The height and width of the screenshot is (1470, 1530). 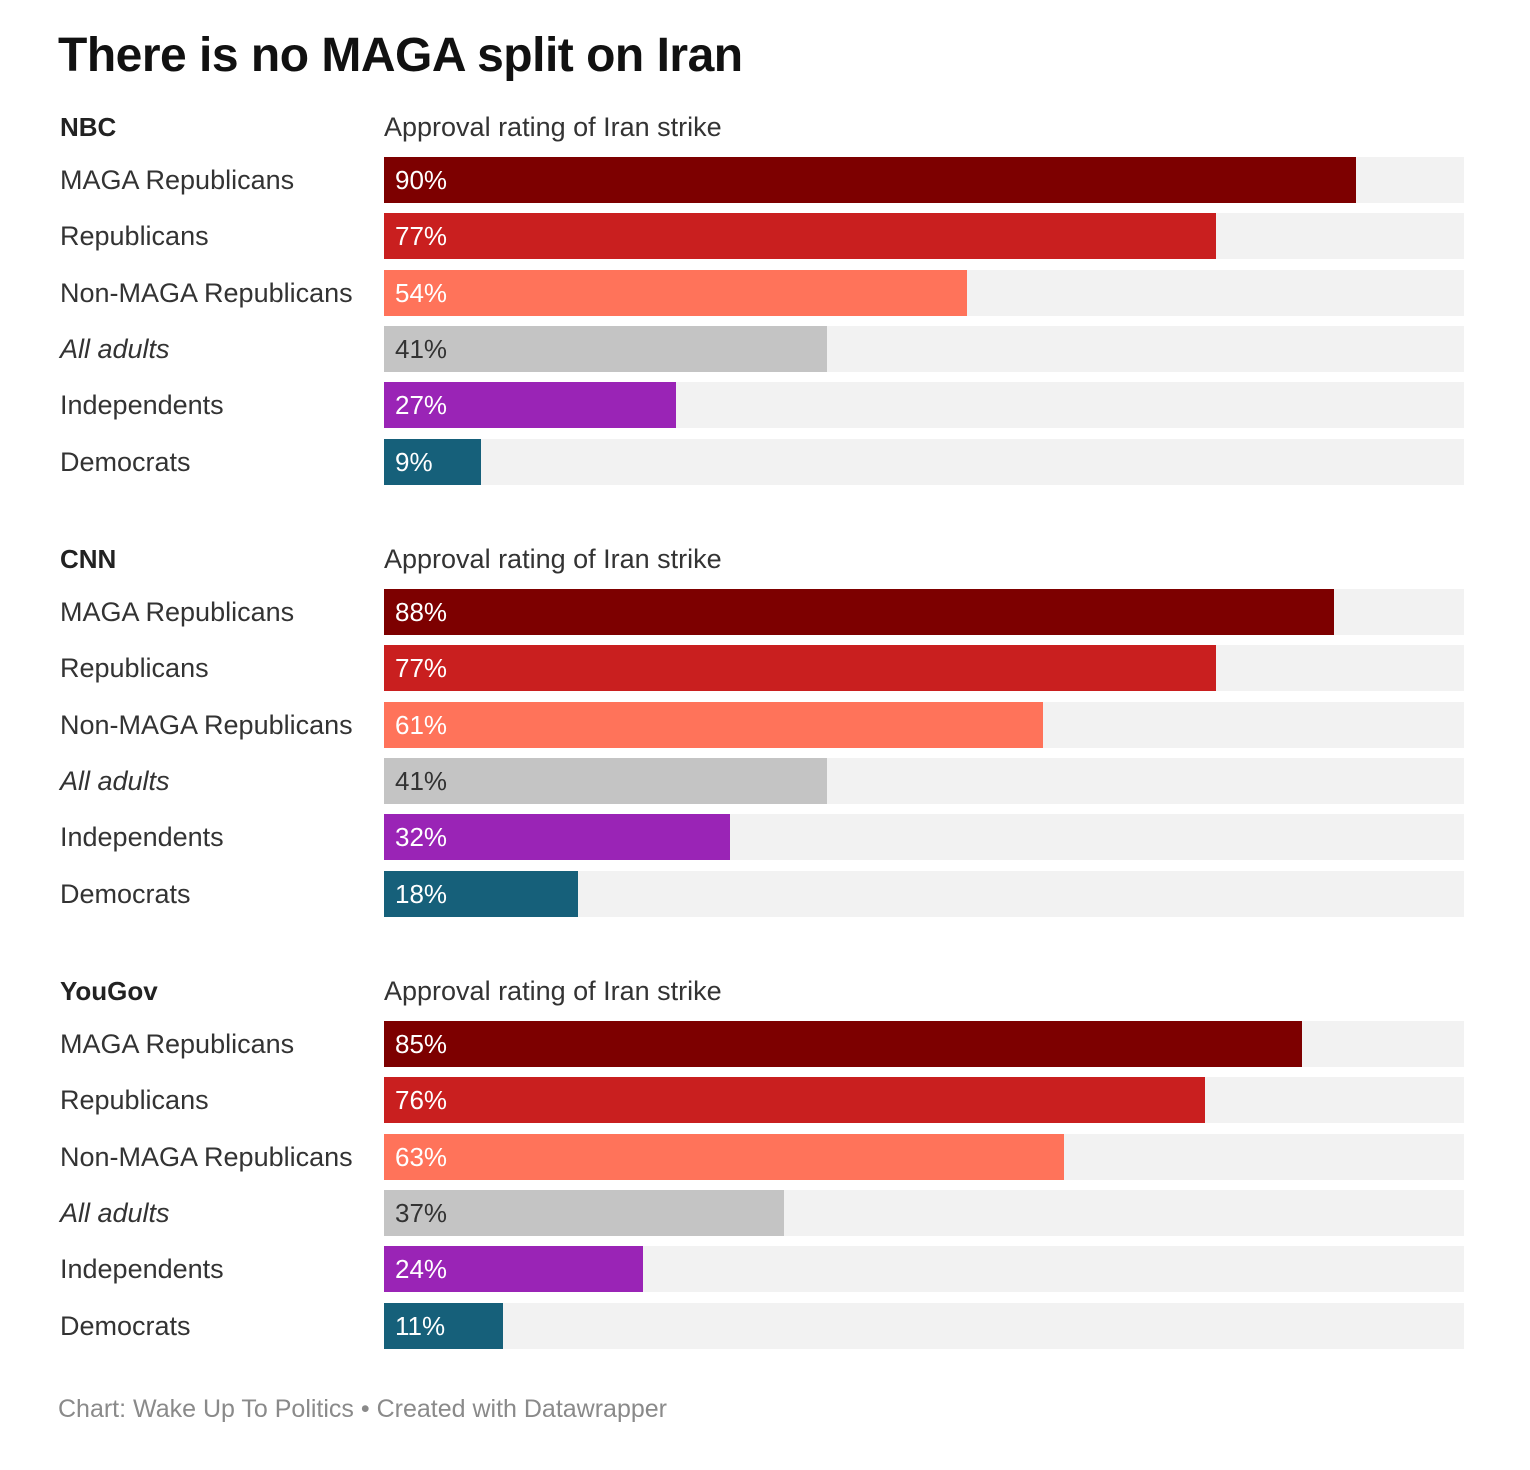 What do you see at coordinates (400, 55) in the screenshot?
I see `chart-title: There is no MAGA split on Iran` at bounding box center [400, 55].